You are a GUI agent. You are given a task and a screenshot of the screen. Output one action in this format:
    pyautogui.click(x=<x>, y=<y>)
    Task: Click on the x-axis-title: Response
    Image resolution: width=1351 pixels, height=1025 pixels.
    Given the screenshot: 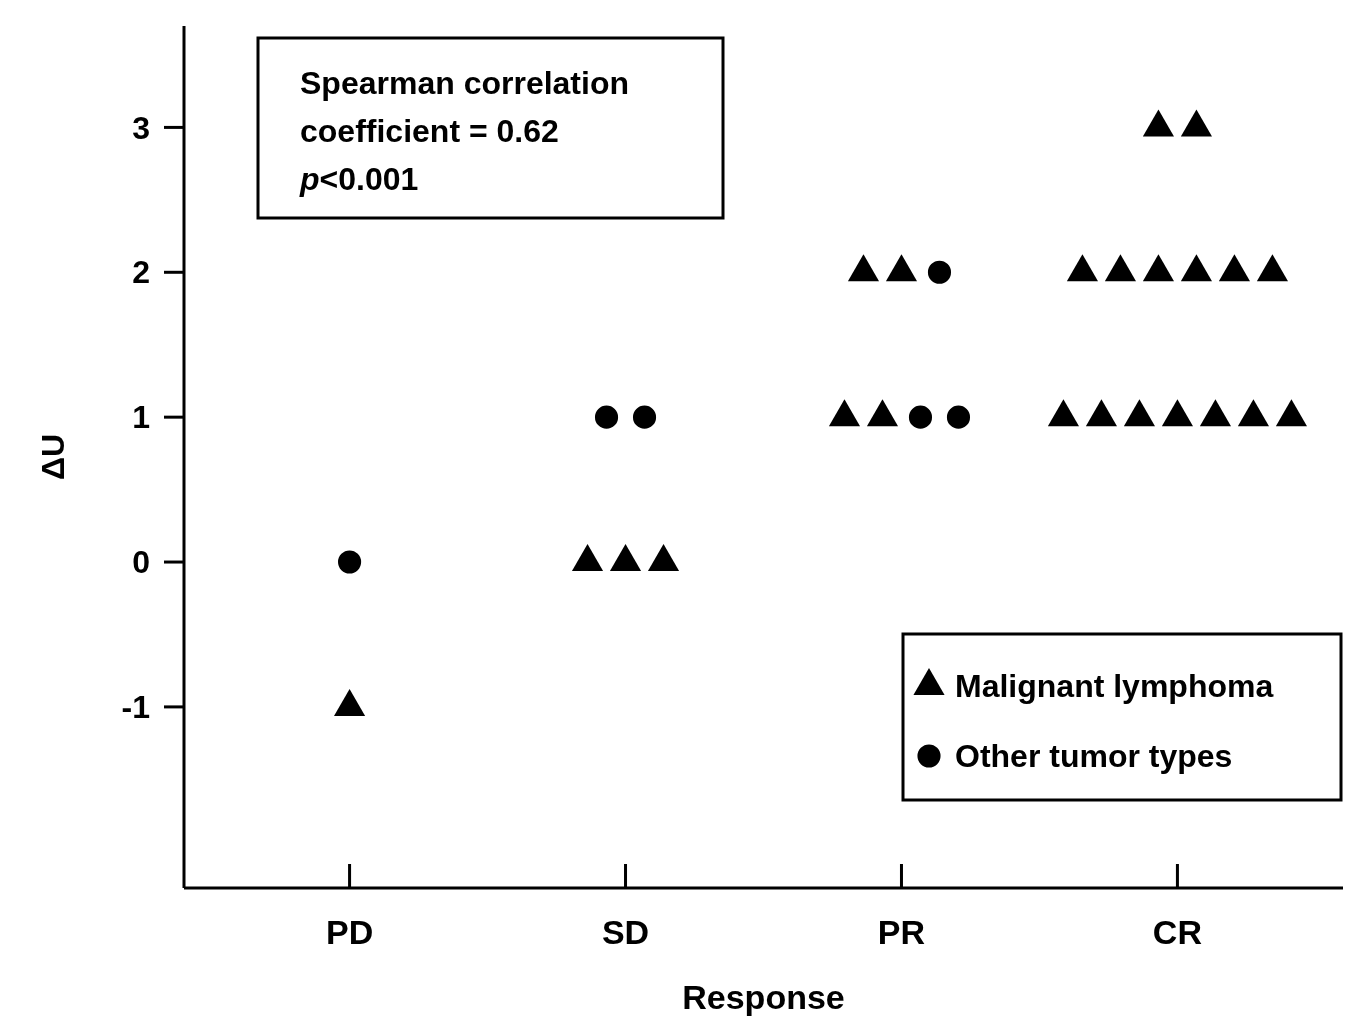 What is the action you would take?
    pyautogui.click(x=763, y=997)
    